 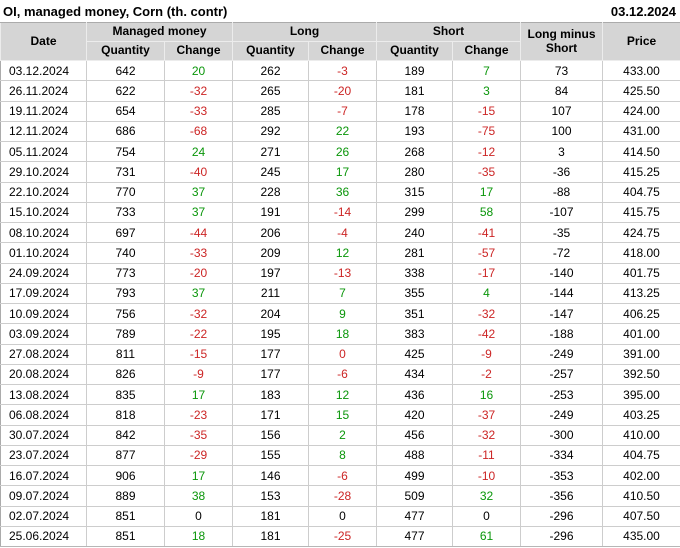 What do you see at coordinates (641, 41) in the screenshot?
I see `column-header-price: Price` at bounding box center [641, 41].